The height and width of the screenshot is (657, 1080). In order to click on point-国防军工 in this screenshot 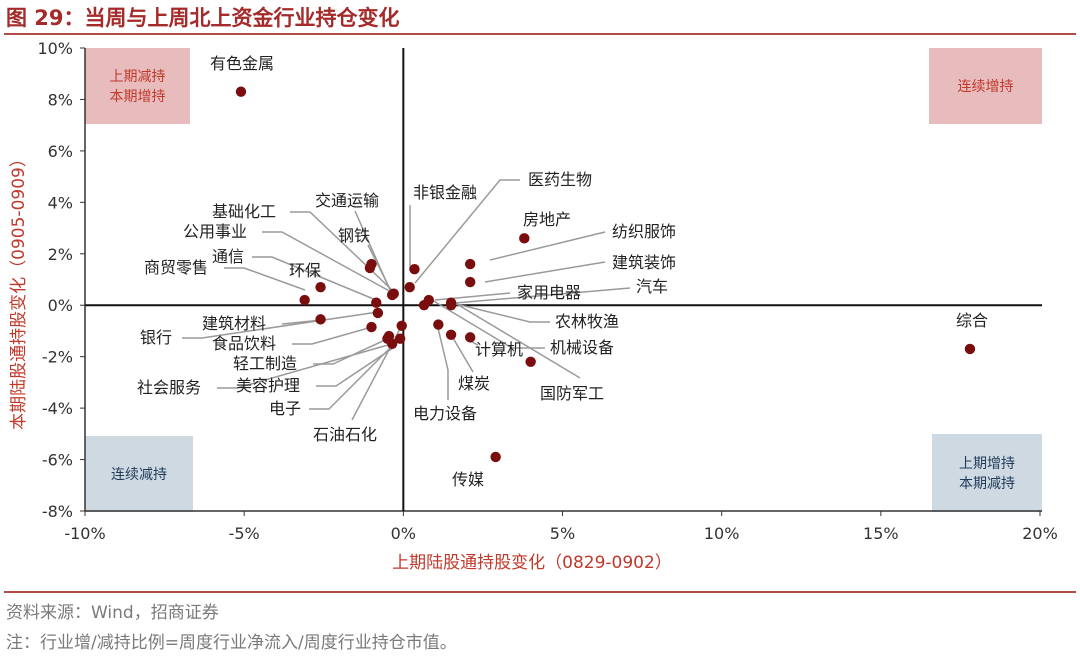, I will do `click(530, 362)`.